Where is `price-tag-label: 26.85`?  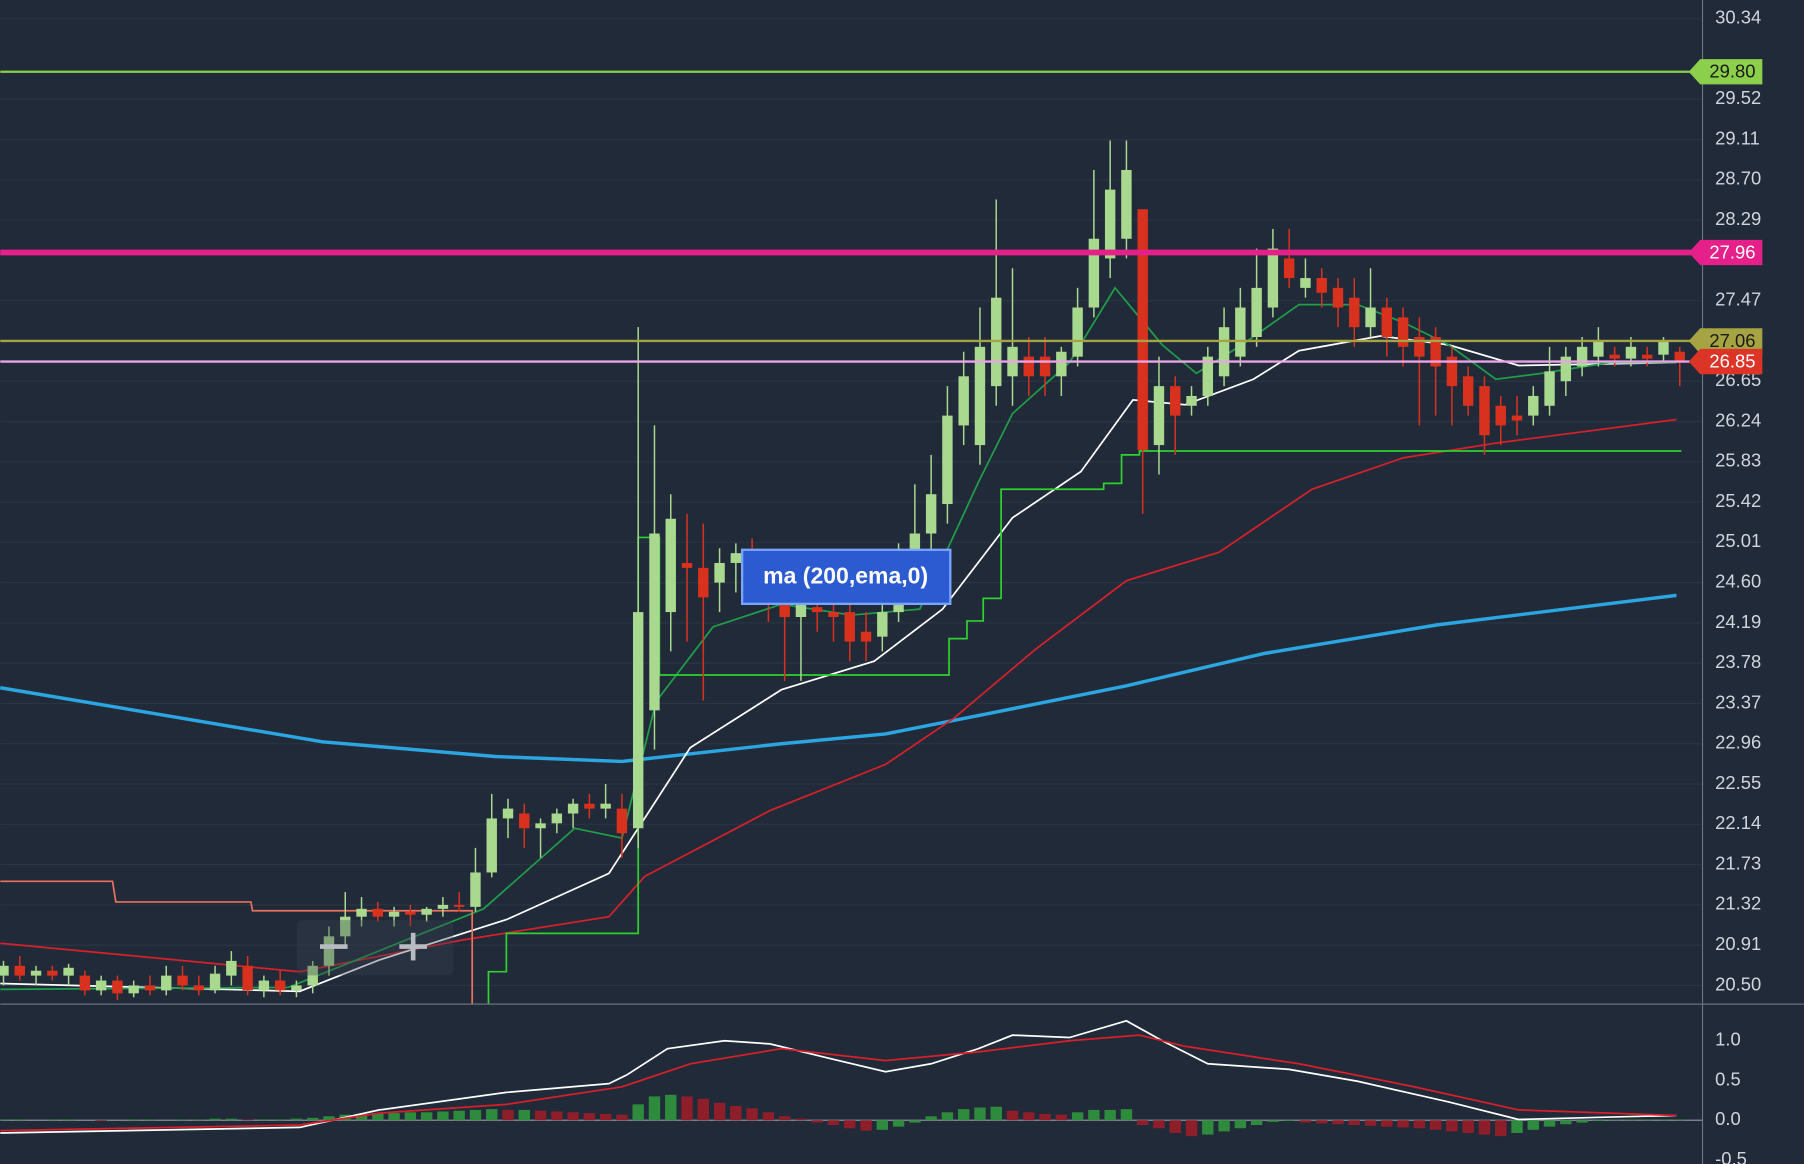 price-tag-label: 26.85 is located at coordinates (1732, 361).